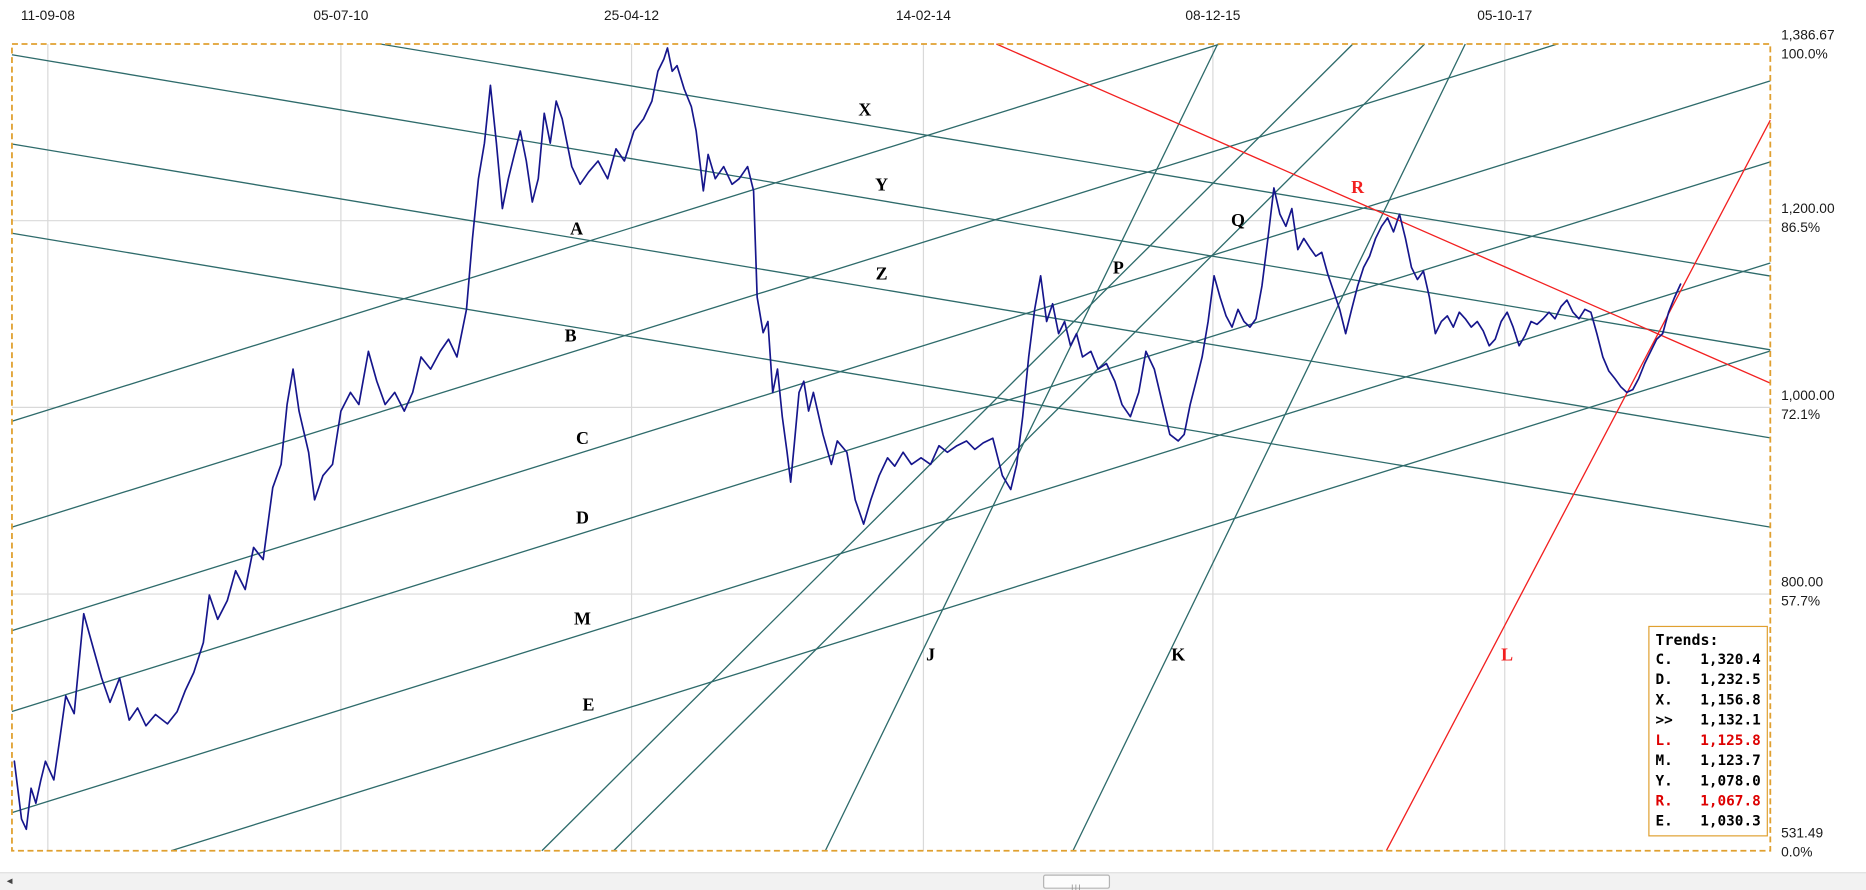  I want to click on percent-axis-label: 86.5%, so click(1801, 228).